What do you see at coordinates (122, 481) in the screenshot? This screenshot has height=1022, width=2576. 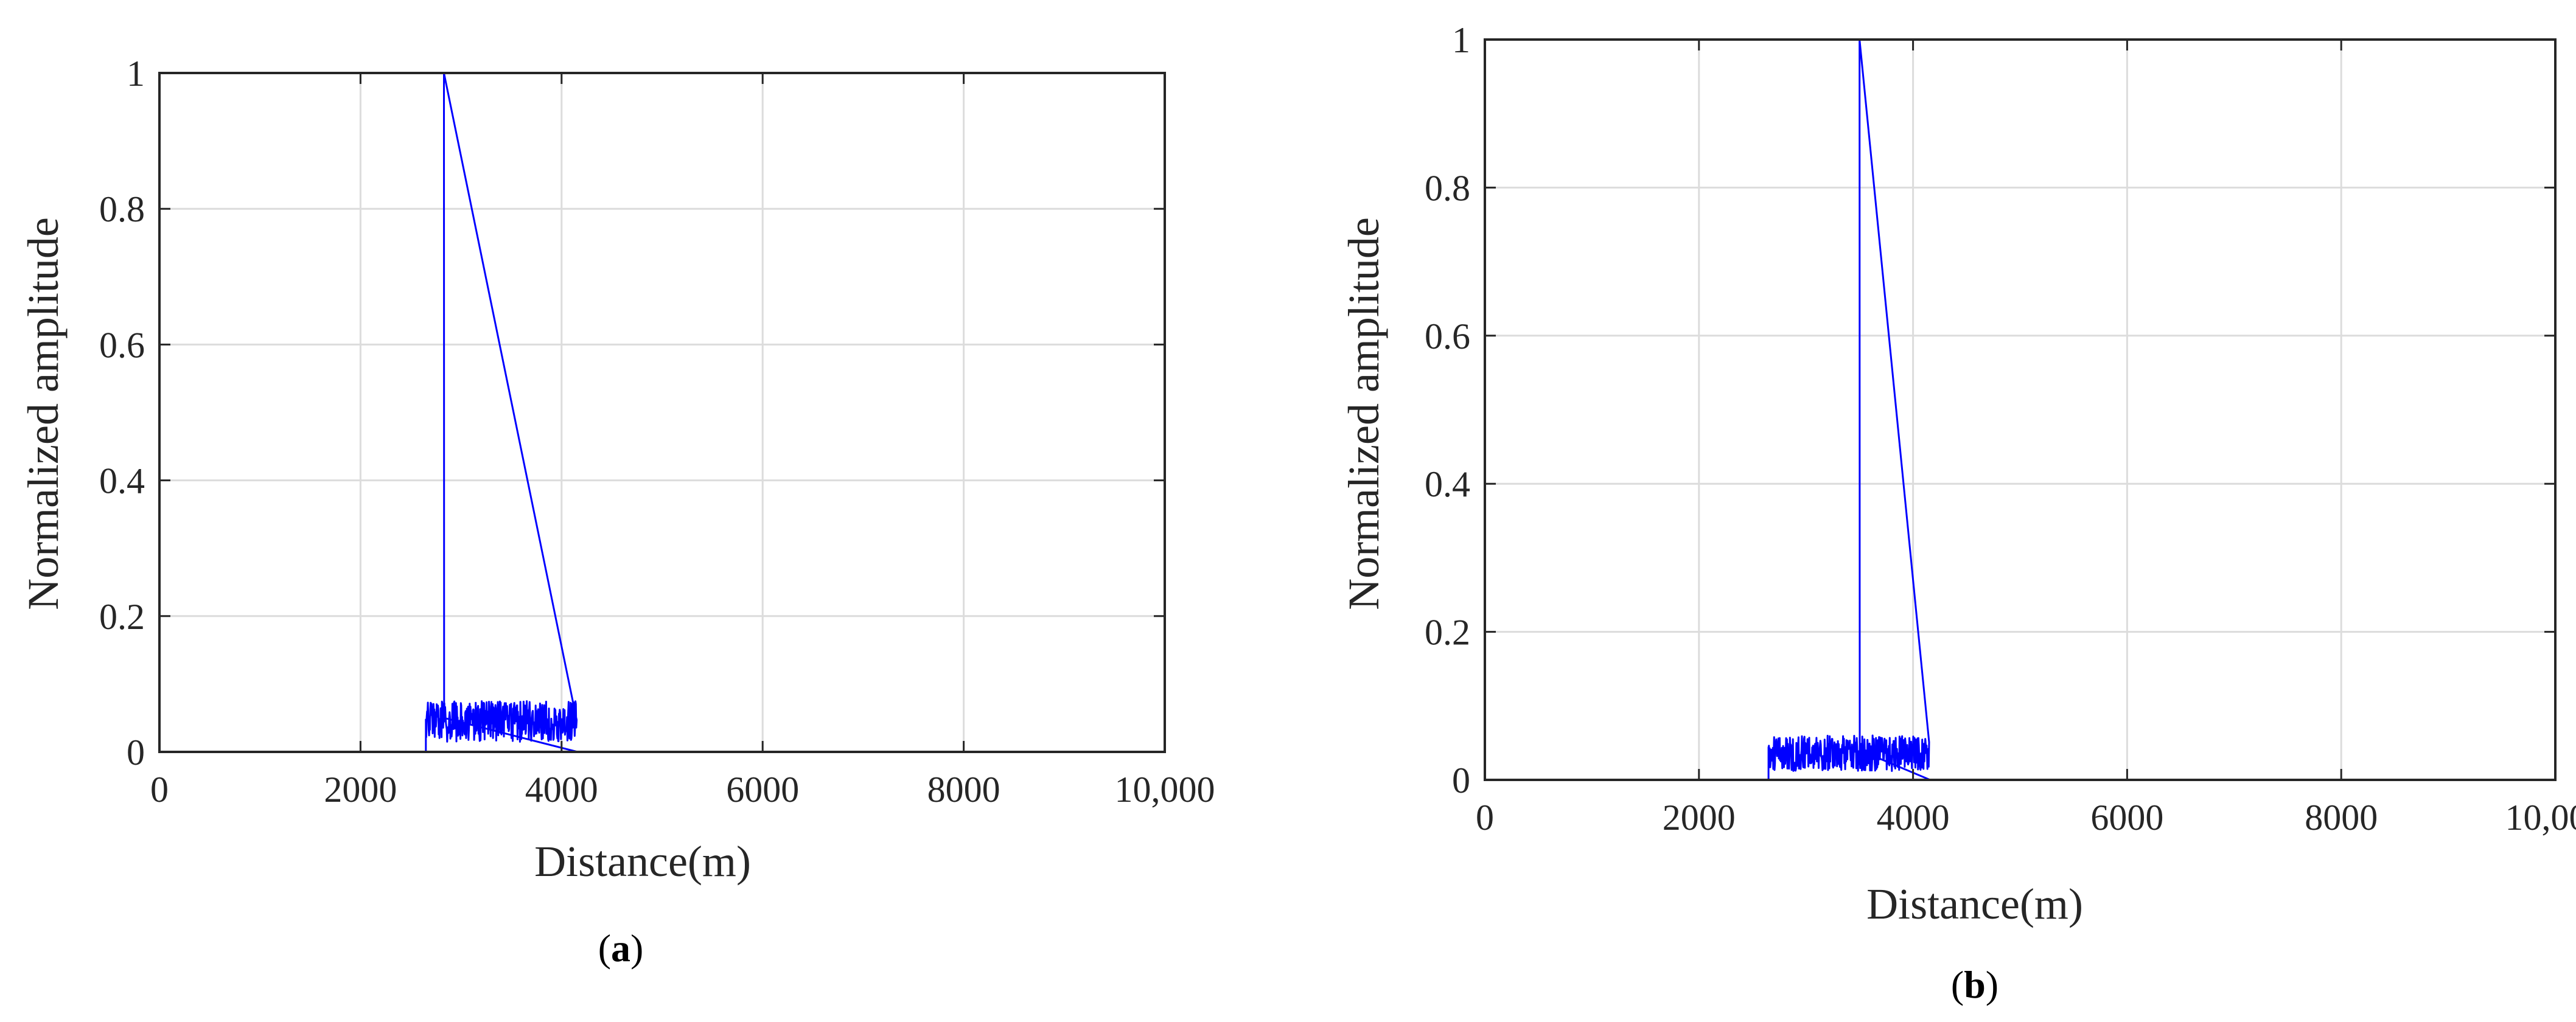 I see `panel-a-ytick-label-2: 0.4` at bounding box center [122, 481].